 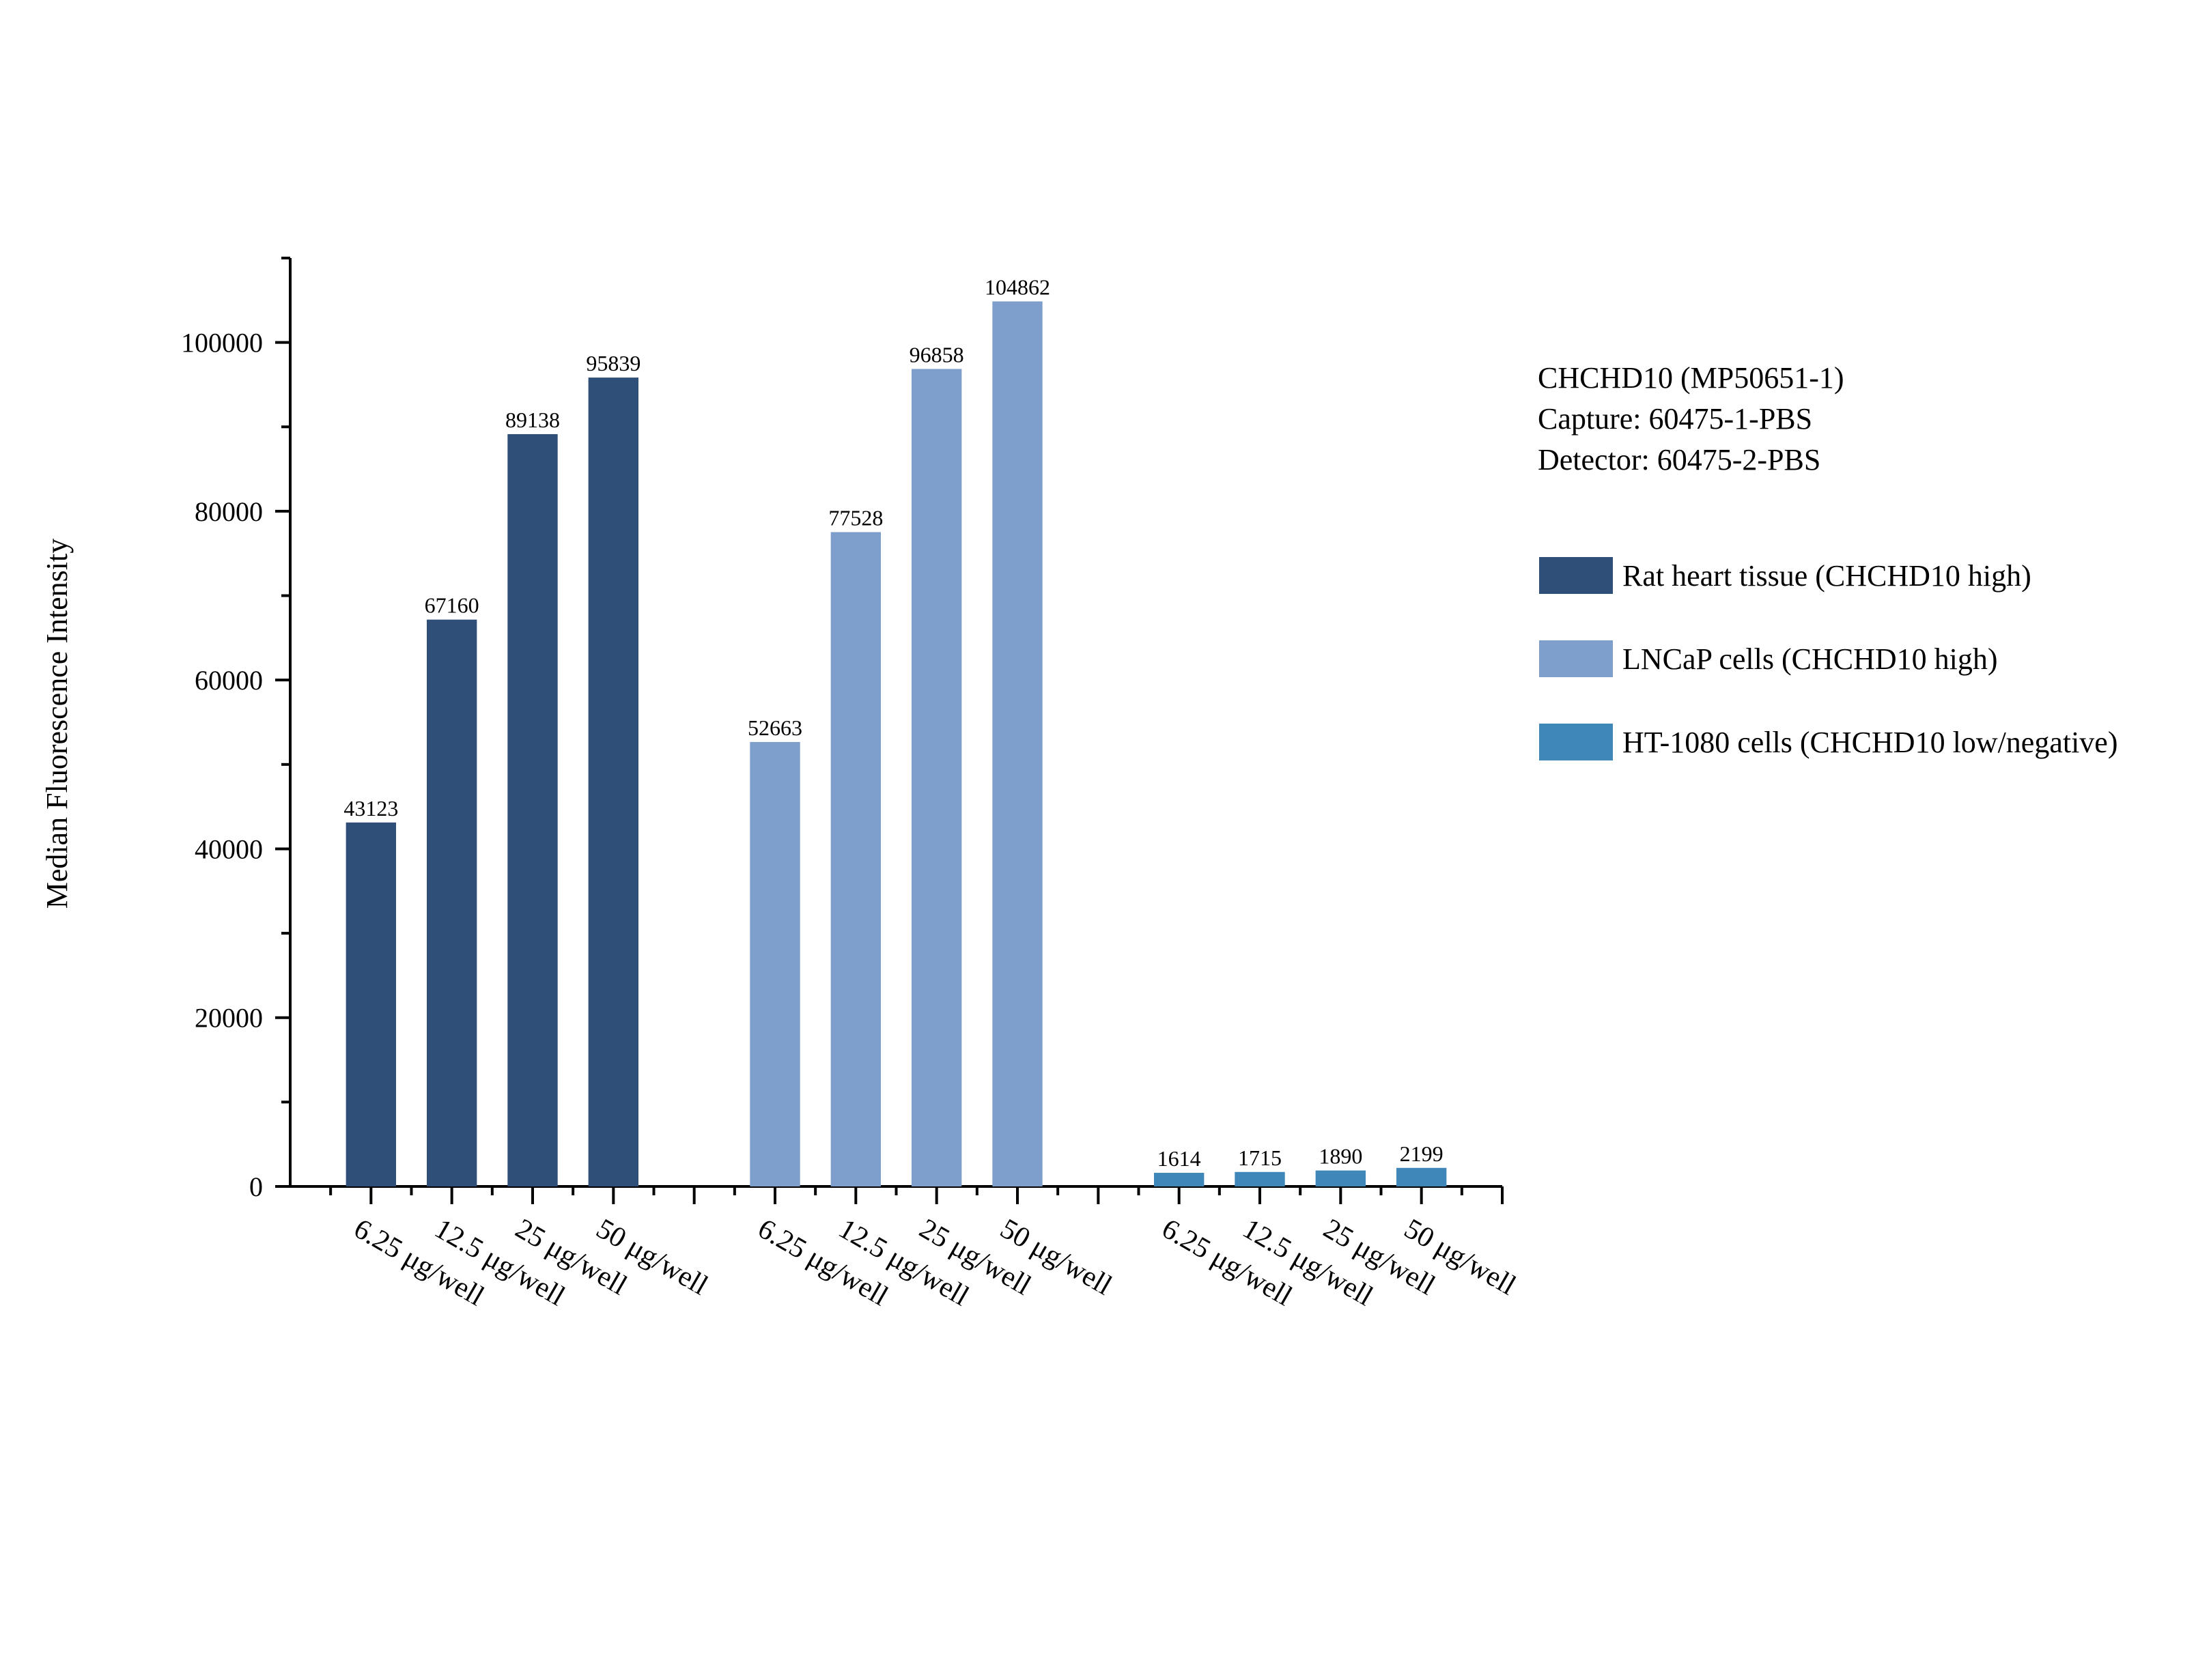 What do you see at coordinates (371, 808) in the screenshot?
I see `bar-value-label: 43123` at bounding box center [371, 808].